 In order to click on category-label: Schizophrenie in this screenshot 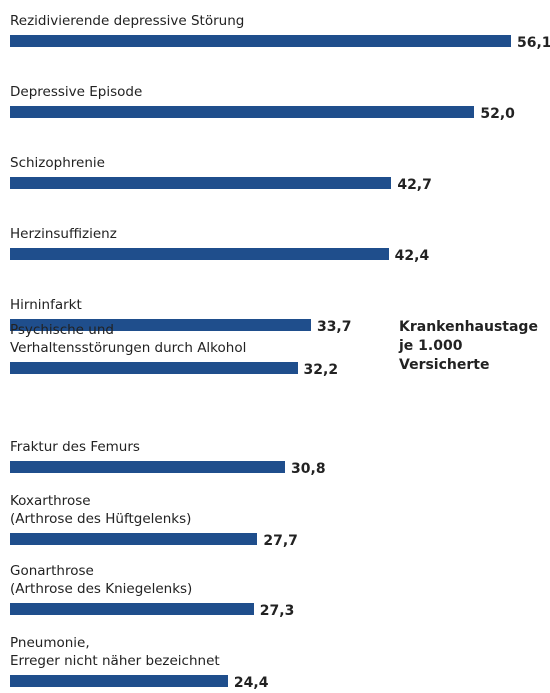, I will do `click(57, 163)`.